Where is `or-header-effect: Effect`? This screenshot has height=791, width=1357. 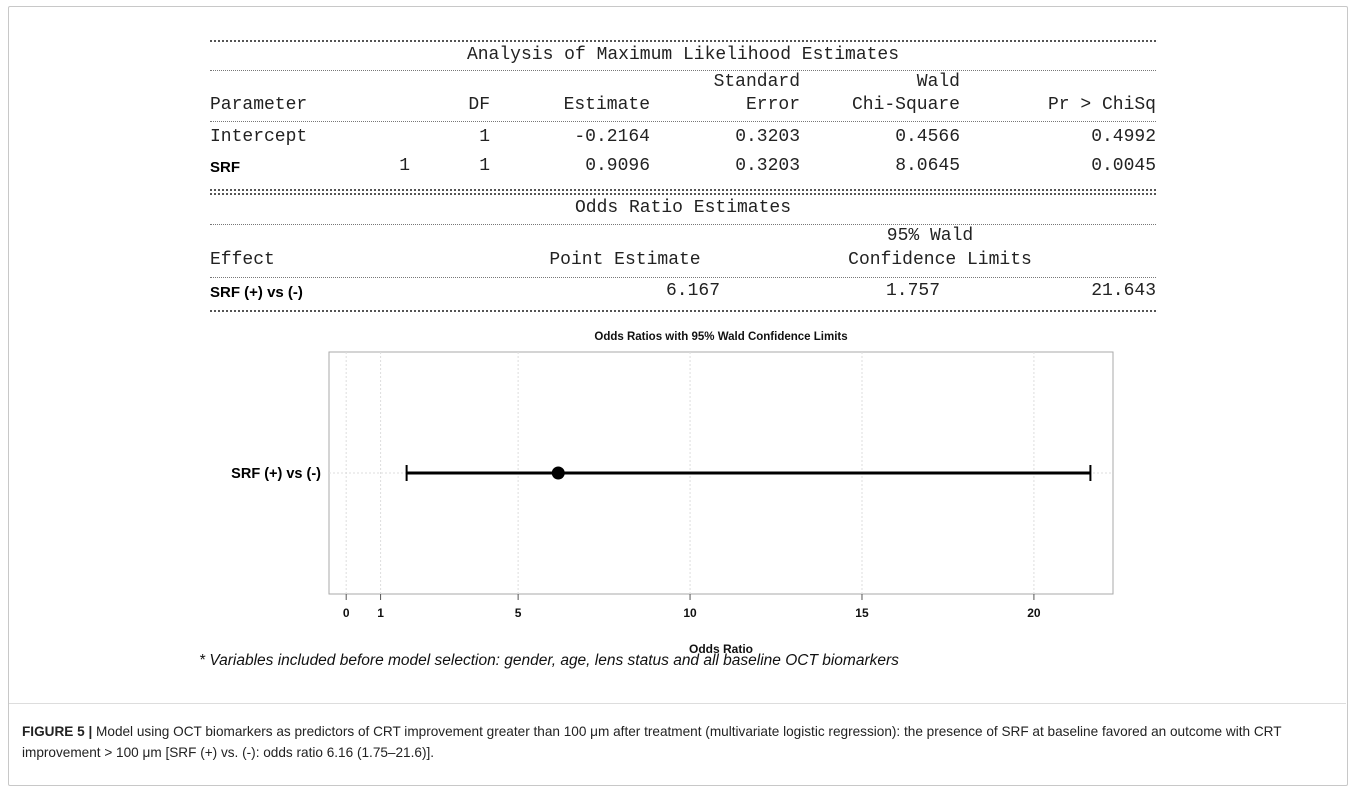 or-header-effect: Effect is located at coordinates (242, 260).